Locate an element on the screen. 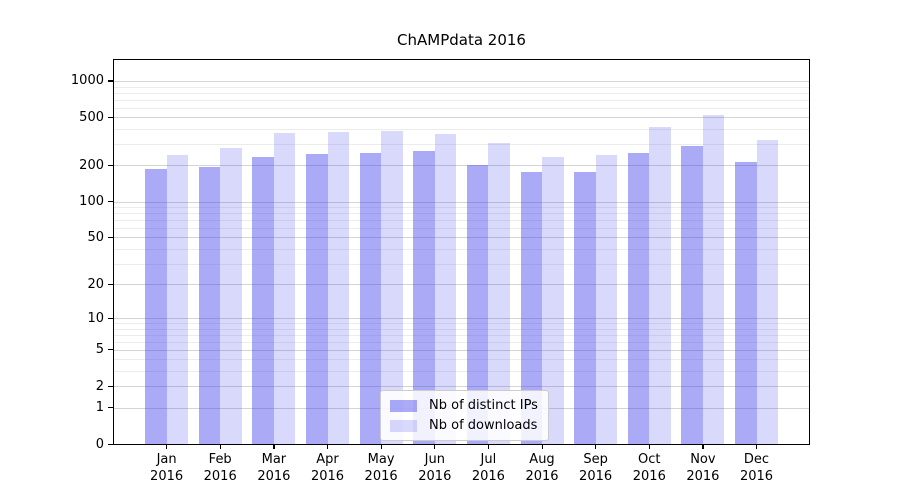 The height and width of the screenshot is (500, 900). x-tick-month-mar: Mar is located at coordinates (274, 459).